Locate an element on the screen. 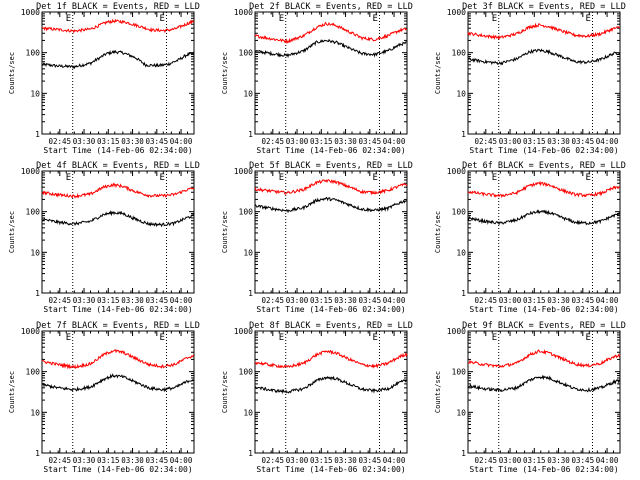 The image size is (640, 480). chart-title: Det 3f BLACK = Events, RED = LLD is located at coordinates (544, 7).